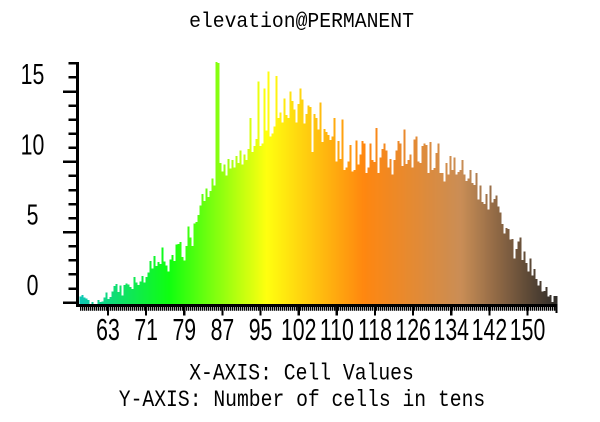  Describe the element at coordinates (489, 329) in the screenshot. I see `svg-text: 142` at that location.